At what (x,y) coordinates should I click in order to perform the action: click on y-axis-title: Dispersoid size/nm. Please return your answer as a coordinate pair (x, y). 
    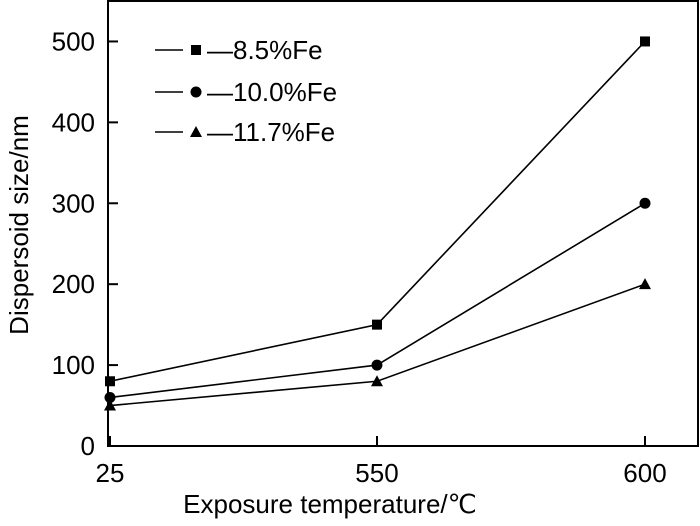
    Looking at the image, I should click on (19, 225).